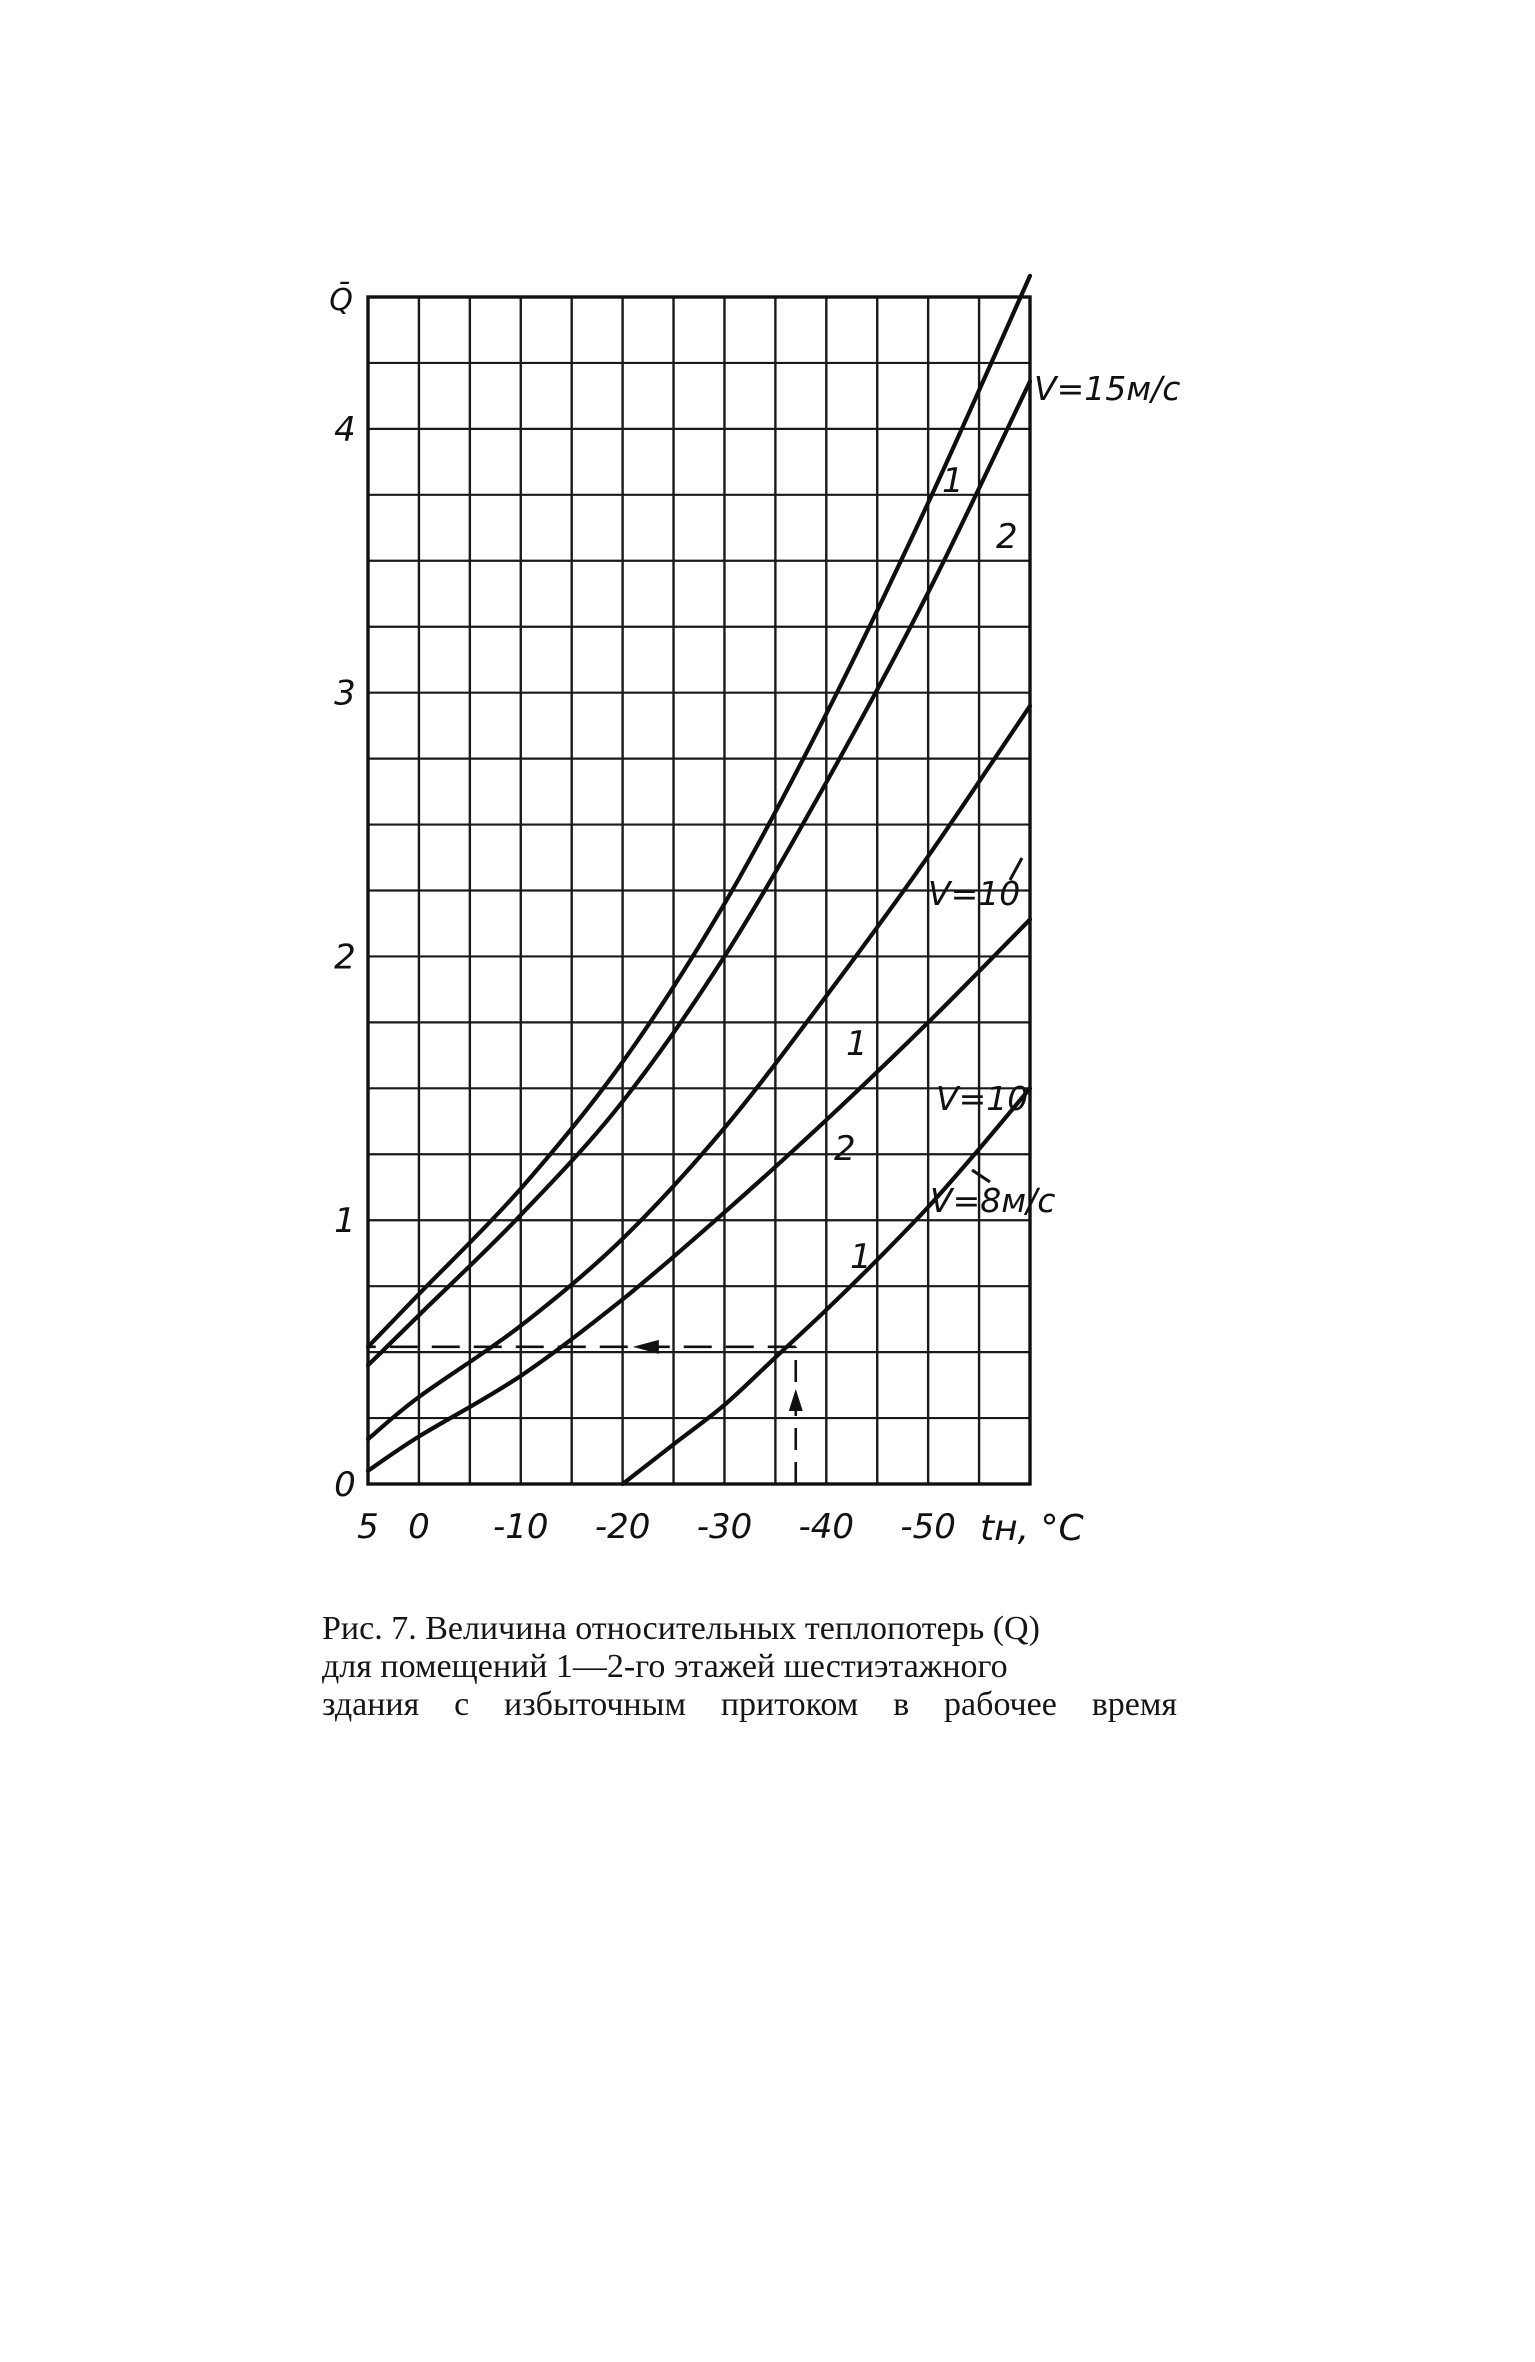 This screenshot has height=2362, width=1535. I want to click on x-tick-label-2: -10, so click(521, 1527).